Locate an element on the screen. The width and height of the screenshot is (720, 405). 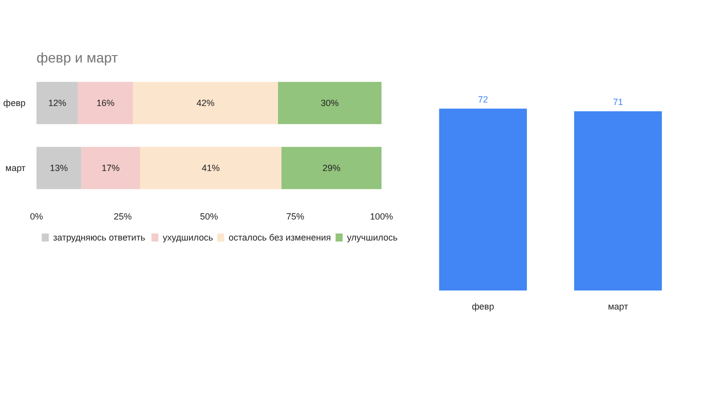
legend-label: ухудшилось is located at coordinates (188, 237).